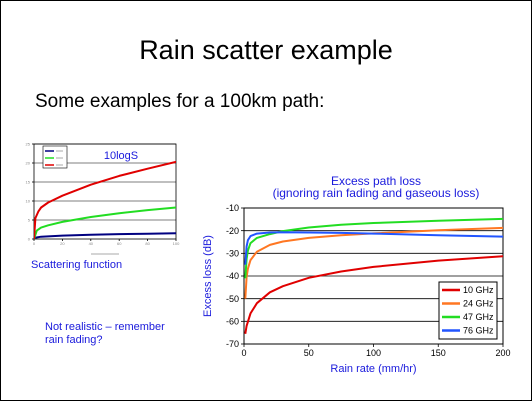 This screenshot has width=532, height=401. Describe the element at coordinates (232, 344) in the screenshot. I see `y-tick-label: -70` at that location.